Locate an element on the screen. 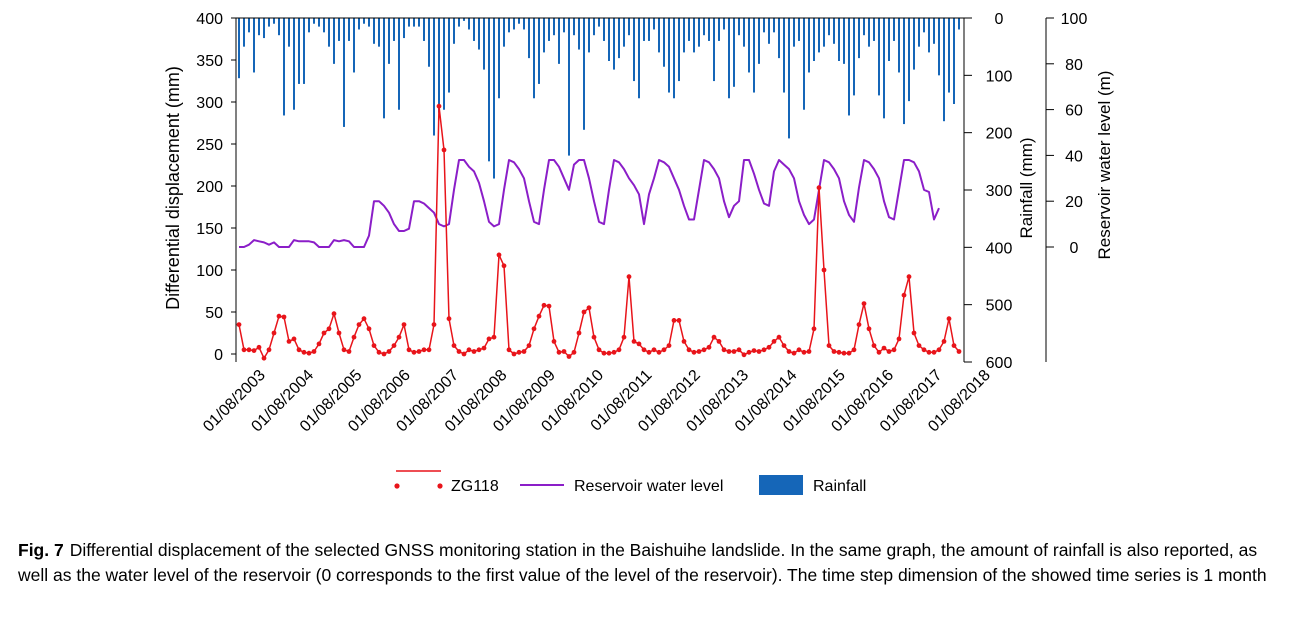 Image resolution: width=1295 pixels, height=620 pixels. legend-item-water: Reservoir water level is located at coordinates (621, 486).